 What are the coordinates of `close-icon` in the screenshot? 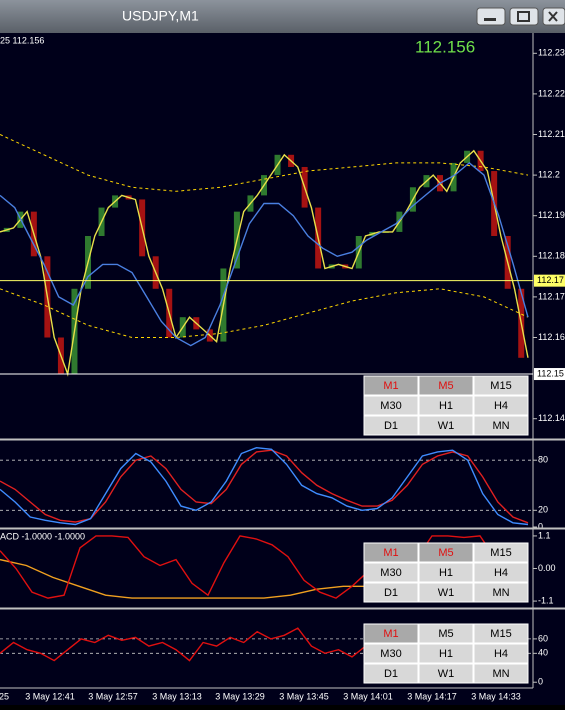 It's located at (553, 16).